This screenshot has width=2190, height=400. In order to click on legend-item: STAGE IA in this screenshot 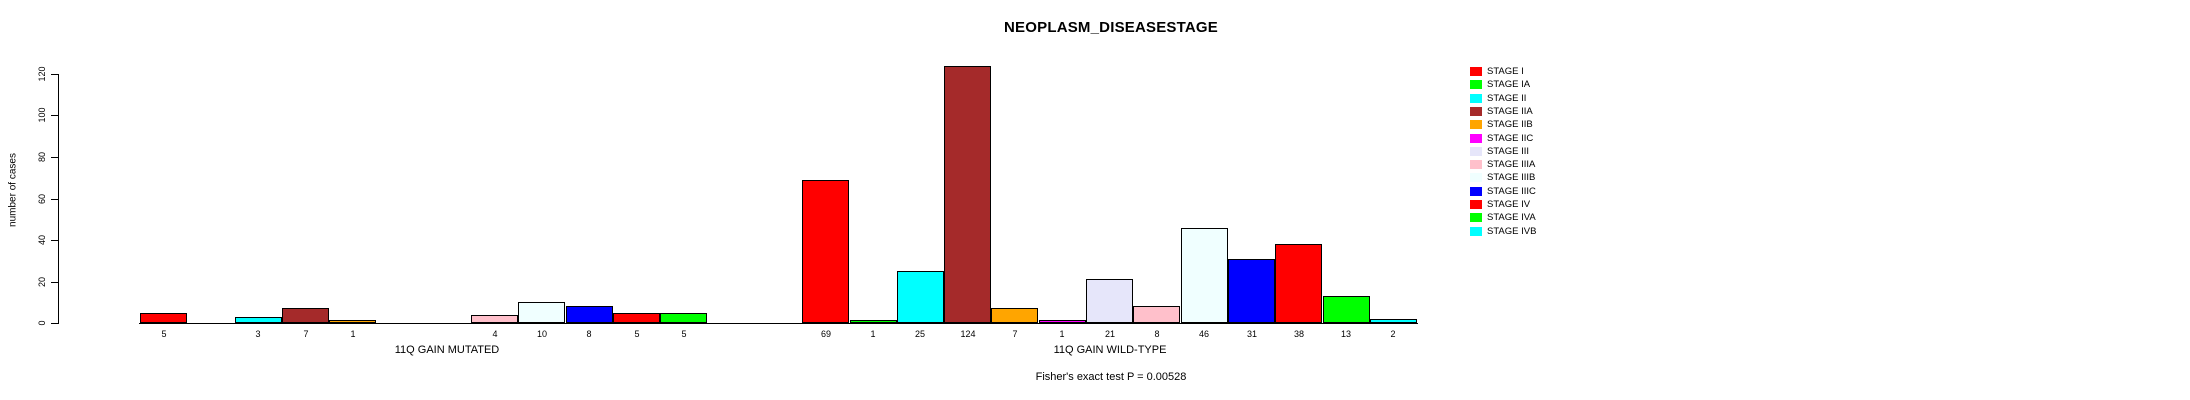, I will do `click(1500, 84)`.